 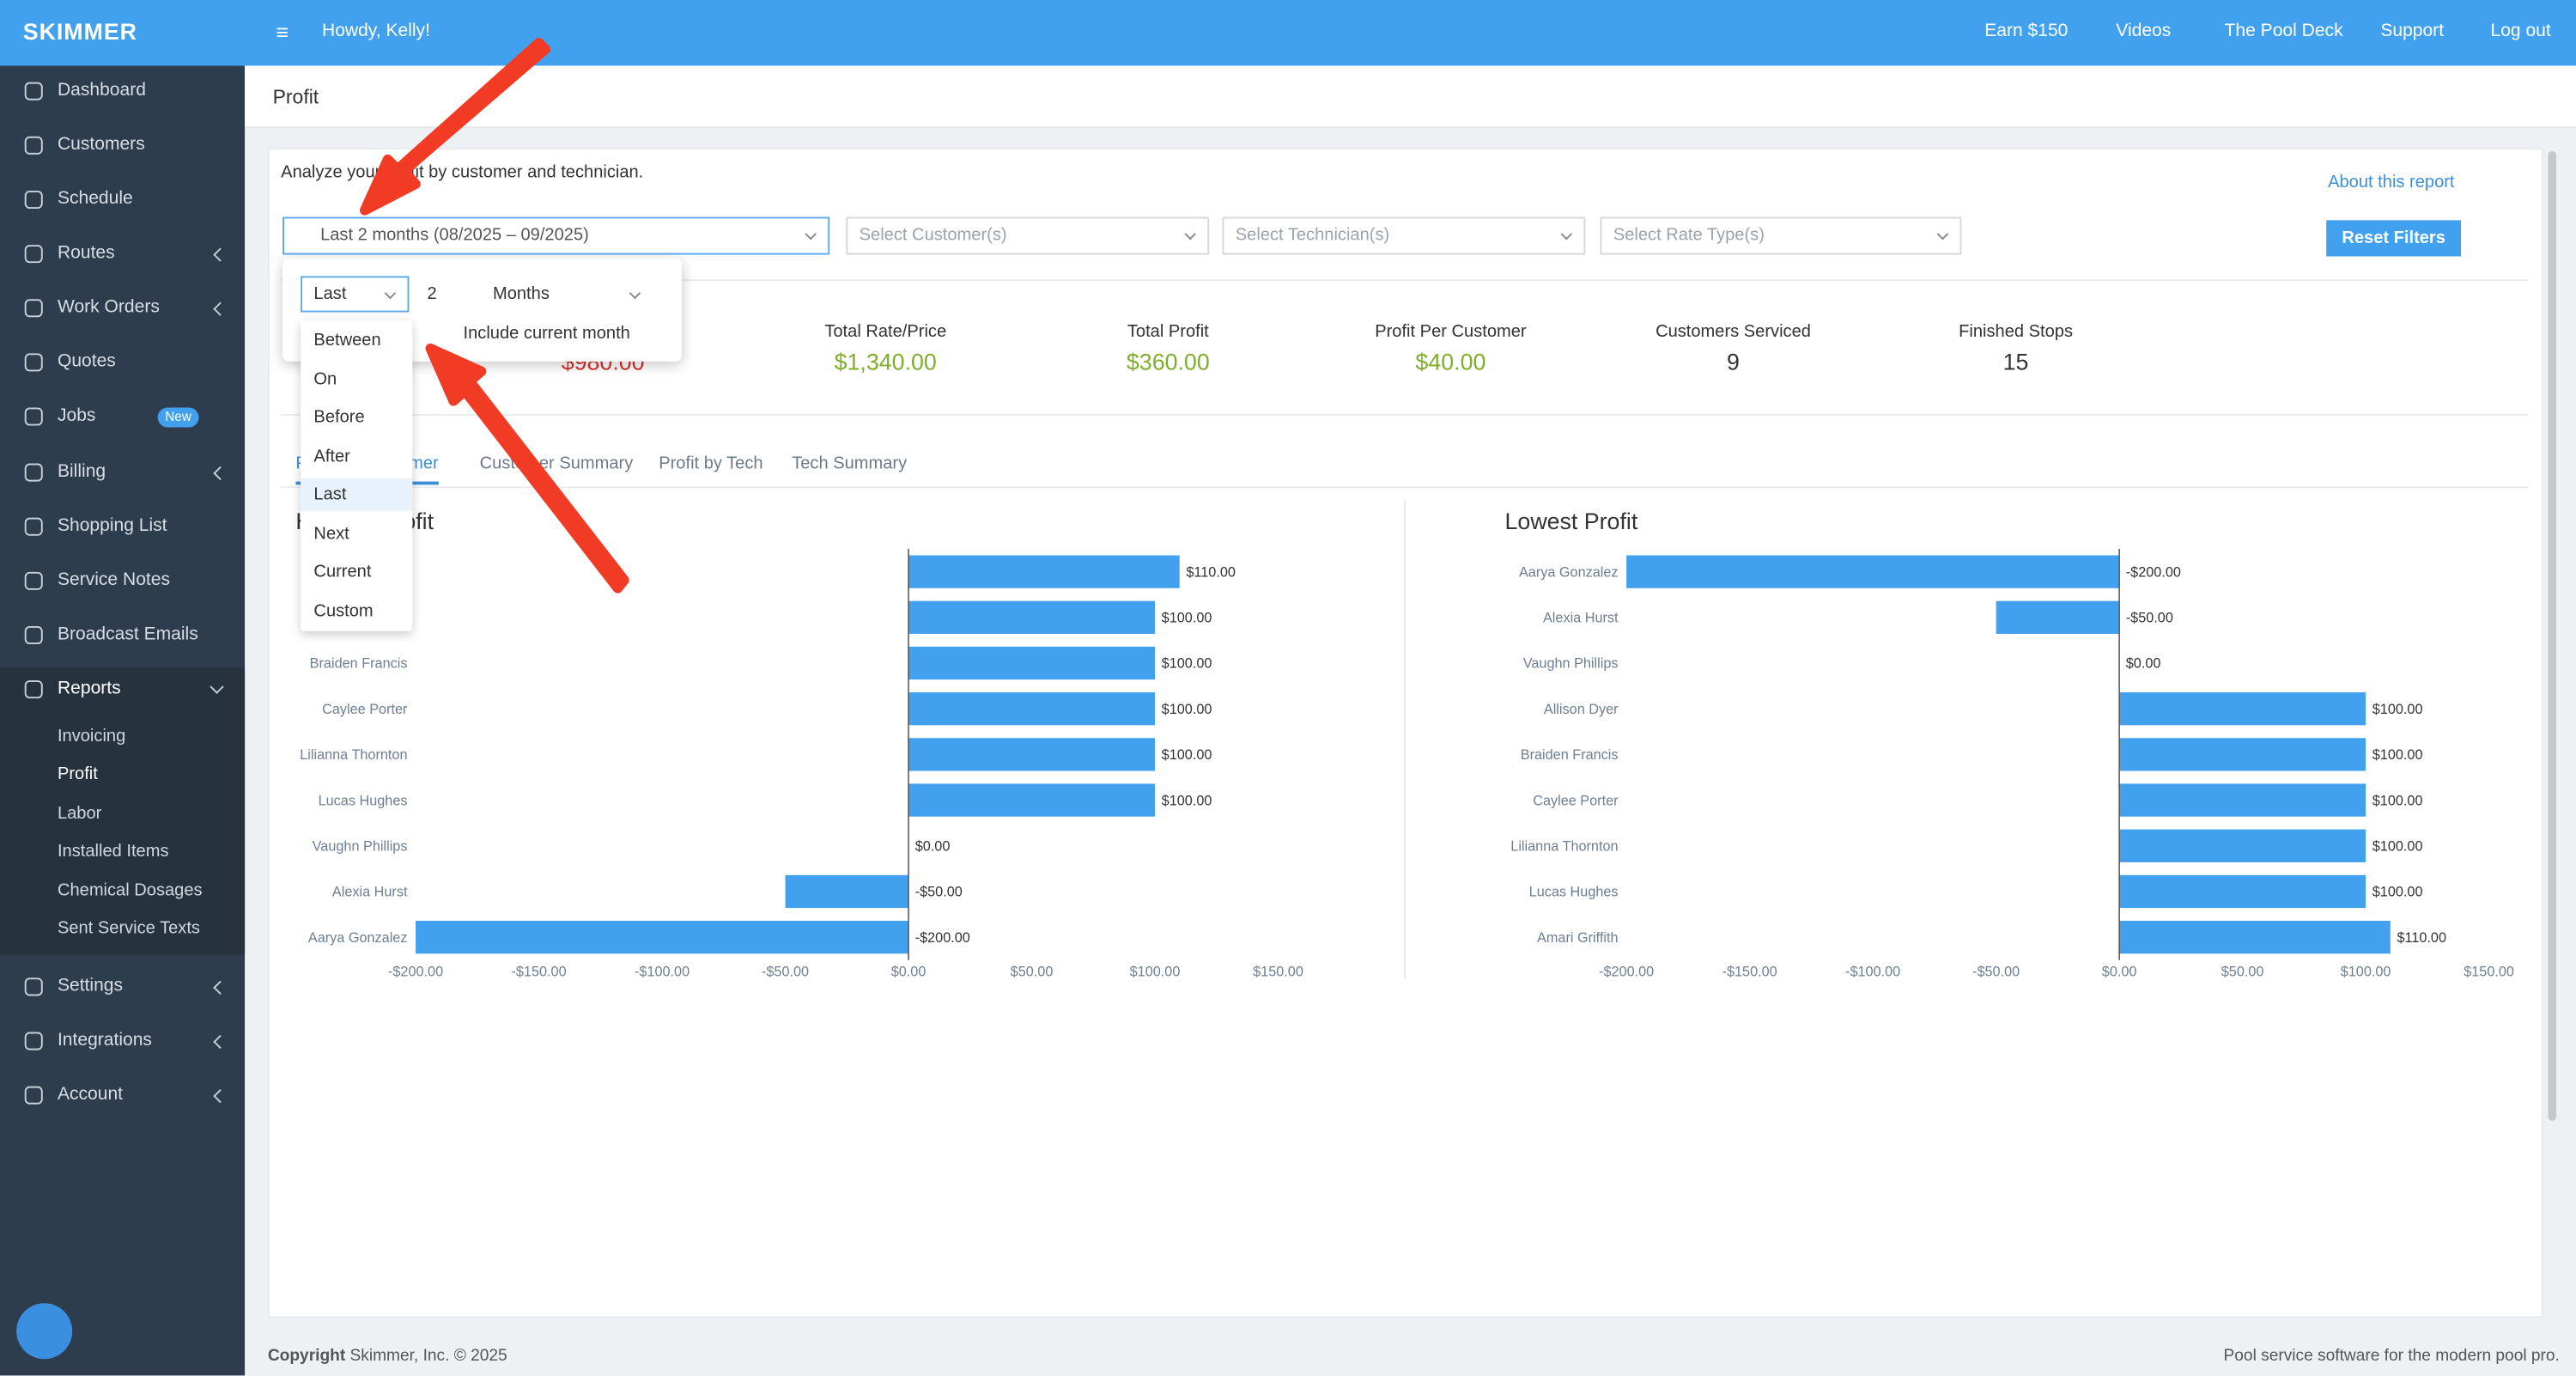 I want to click on nav-item: Customers, so click(x=101, y=144).